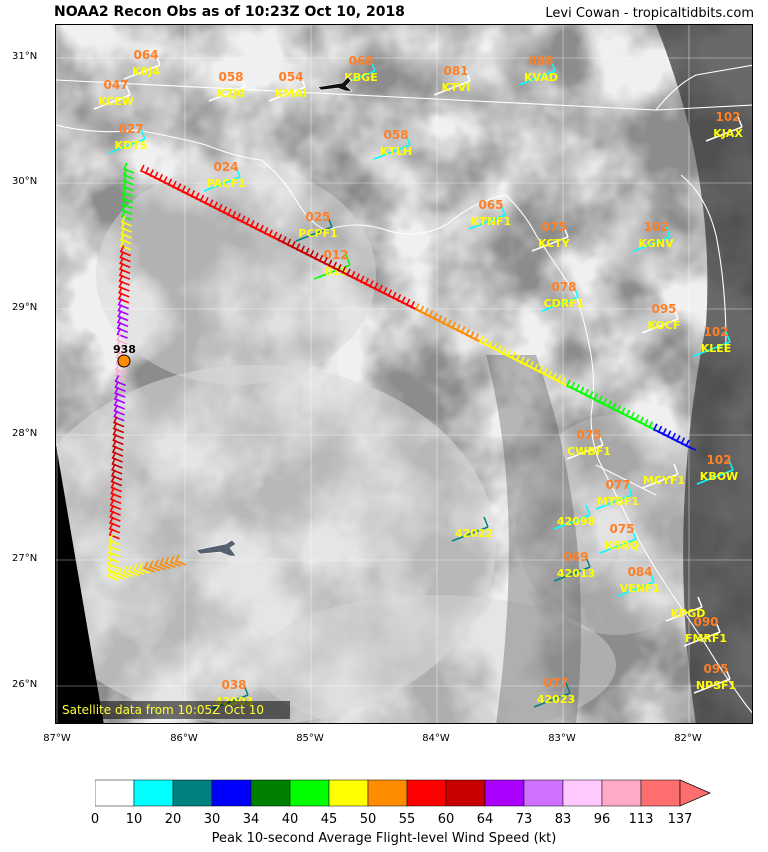  Describe the element at coordinates (25, 684) in the screenshot. I see `lat-label-26n: 26°N` at that location.